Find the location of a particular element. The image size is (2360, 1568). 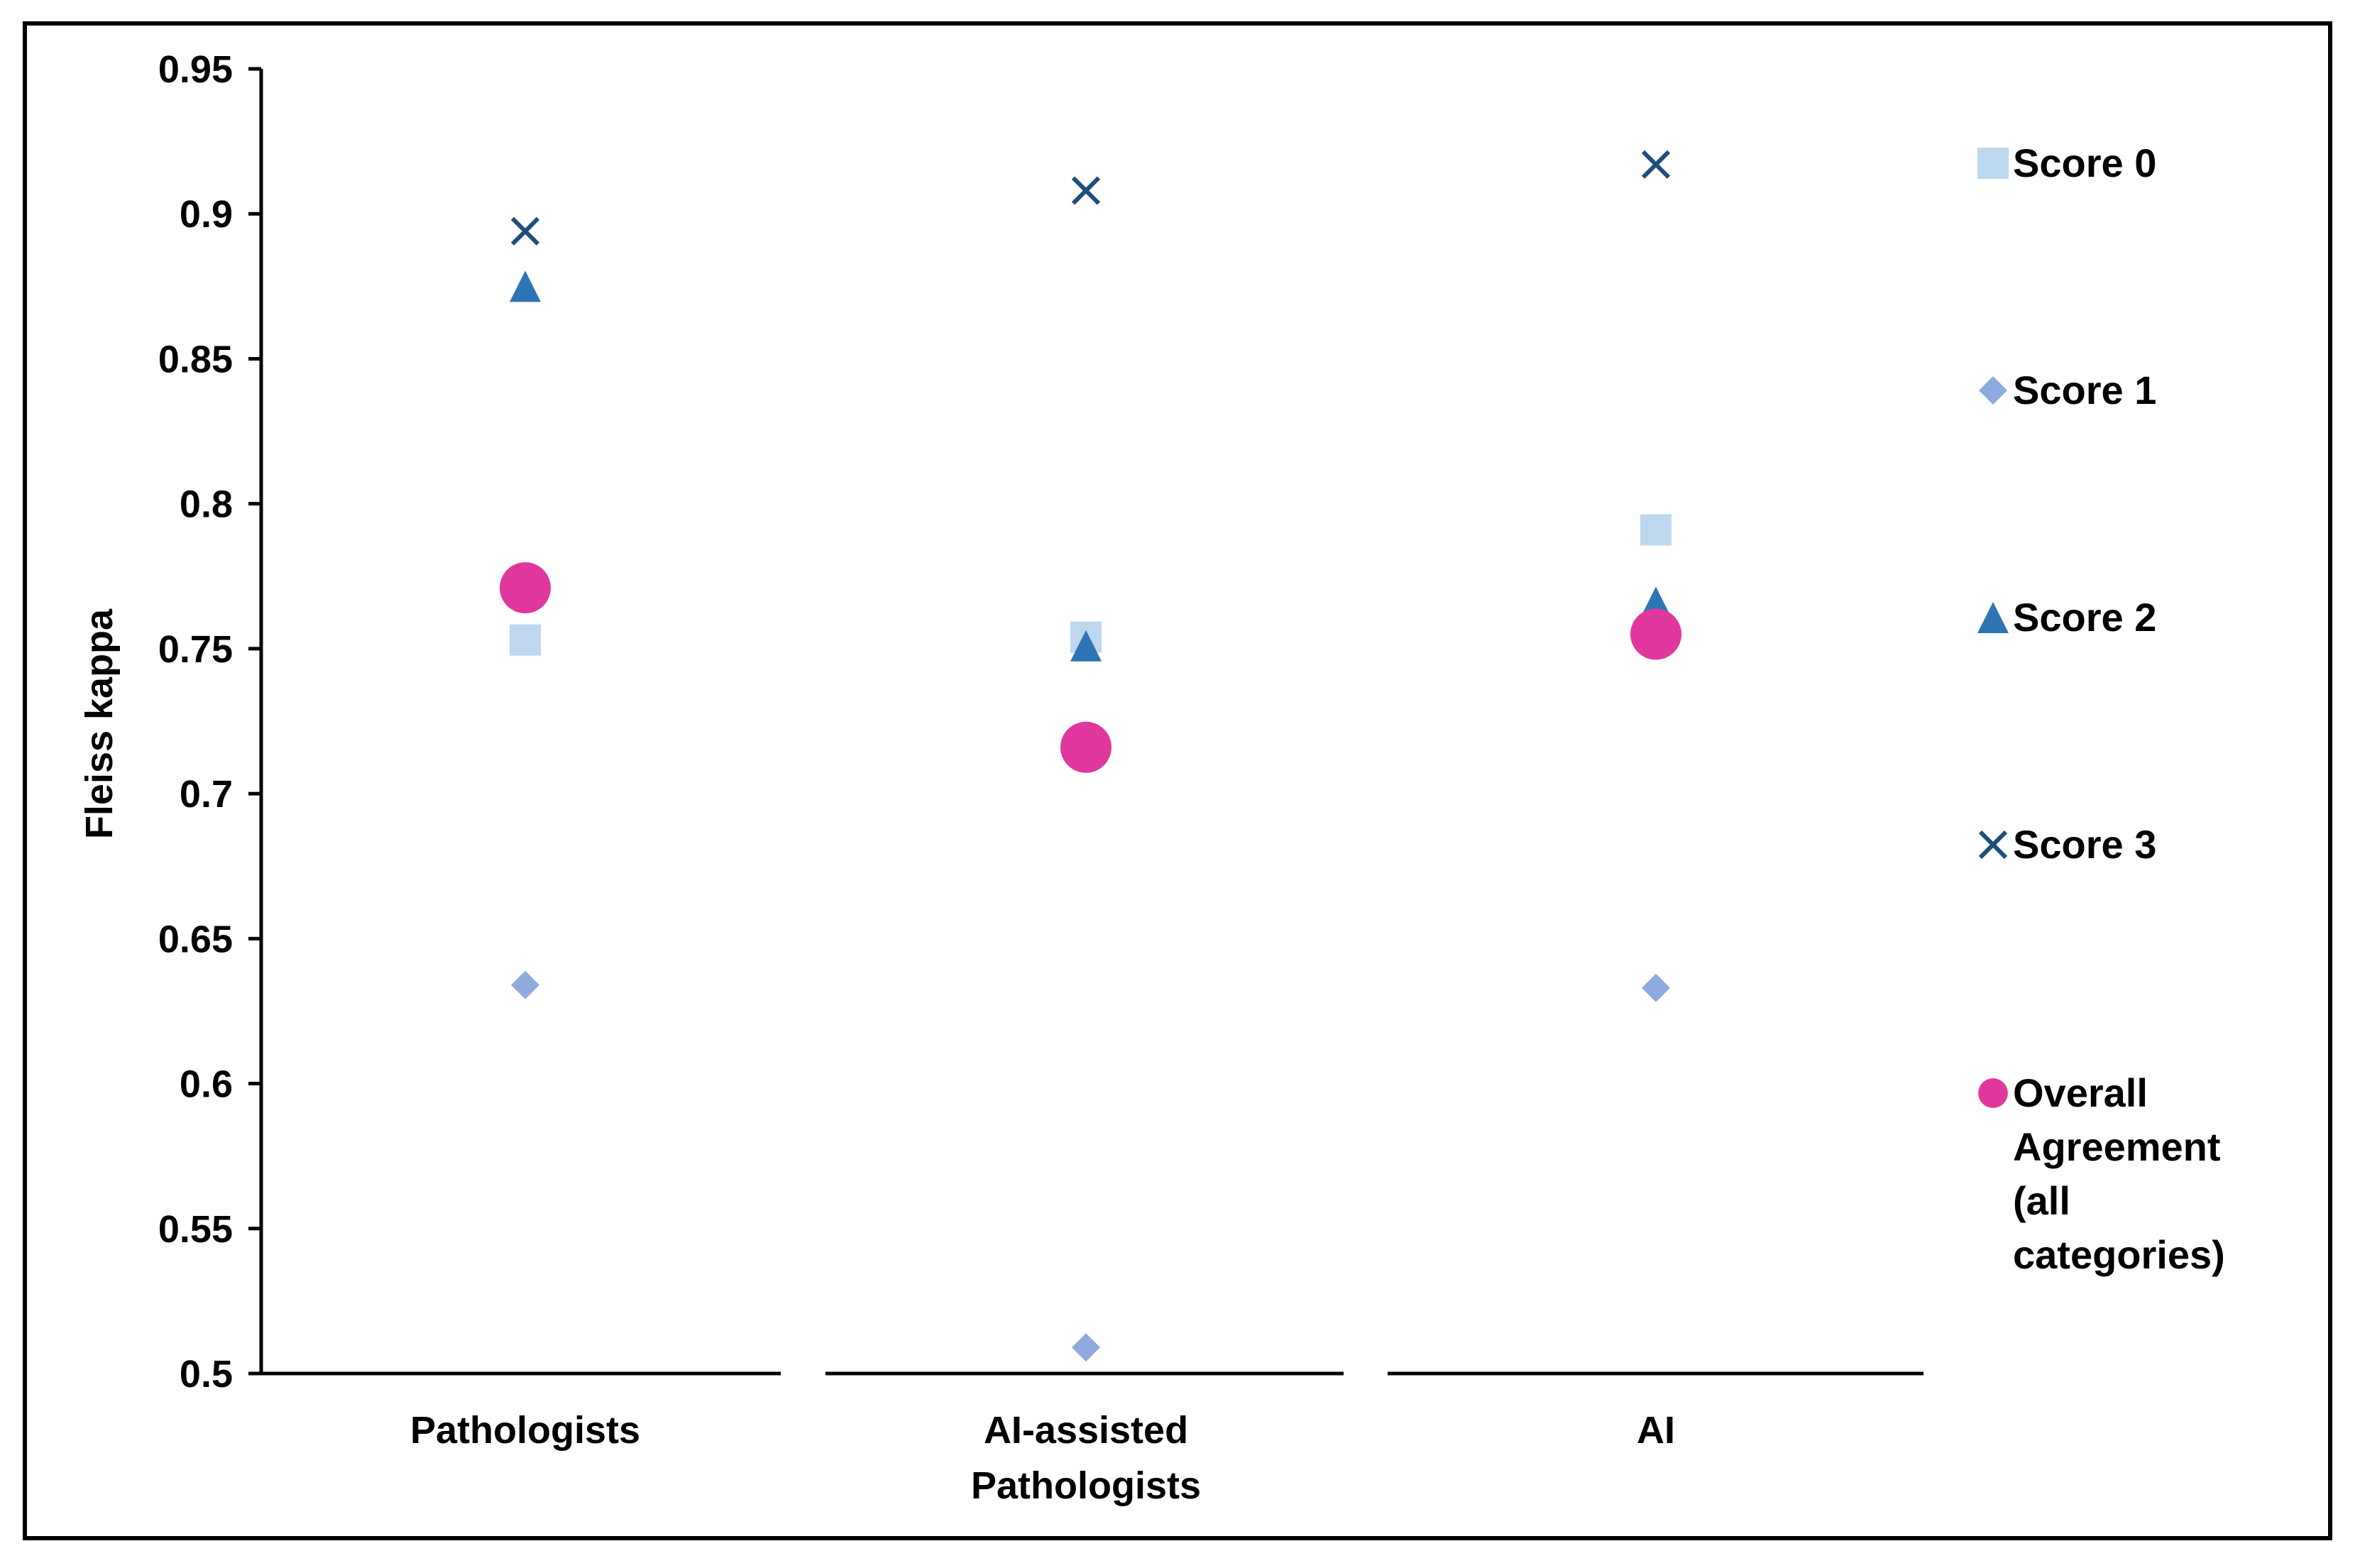

legend-item: Score 2 is located at coordinates (2135, 620).